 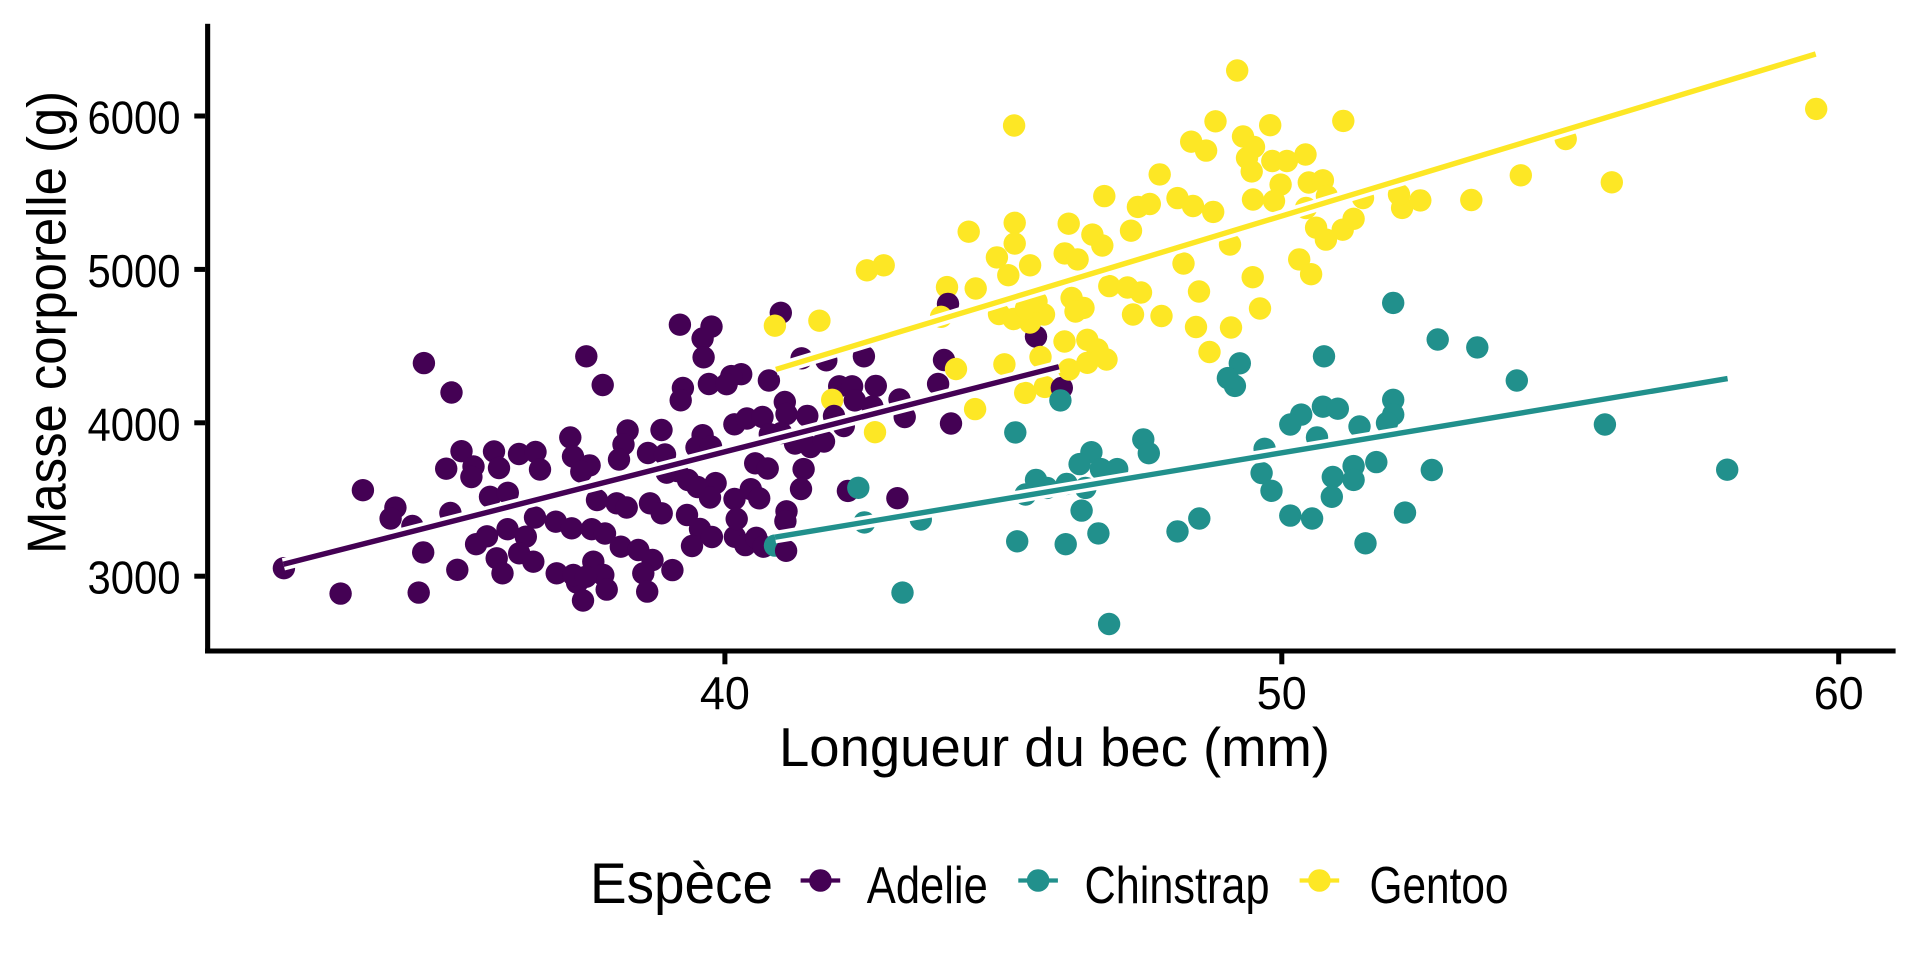 What do you see at coordinates (1282, 693) in the screenshot?
I see `svg-text: 50` at bounding box center [1282, 693].